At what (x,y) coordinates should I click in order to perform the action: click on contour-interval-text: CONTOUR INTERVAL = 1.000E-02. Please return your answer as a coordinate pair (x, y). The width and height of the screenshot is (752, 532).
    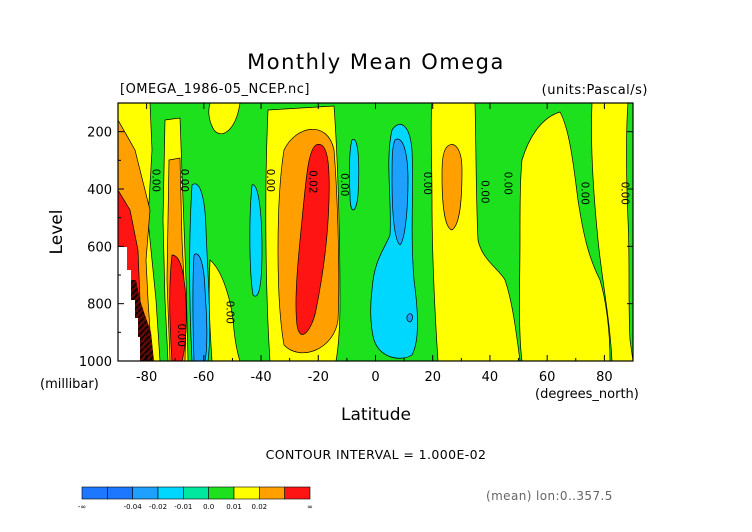
    Looking at the image, I should click on (376, 454).